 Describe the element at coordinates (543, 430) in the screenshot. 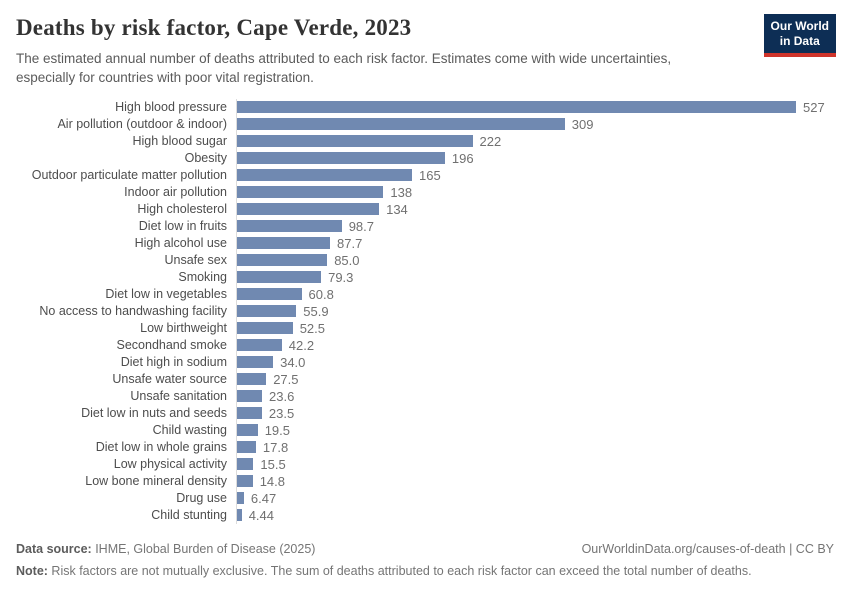

I see `bar-plot-area: 19.5` at that location.